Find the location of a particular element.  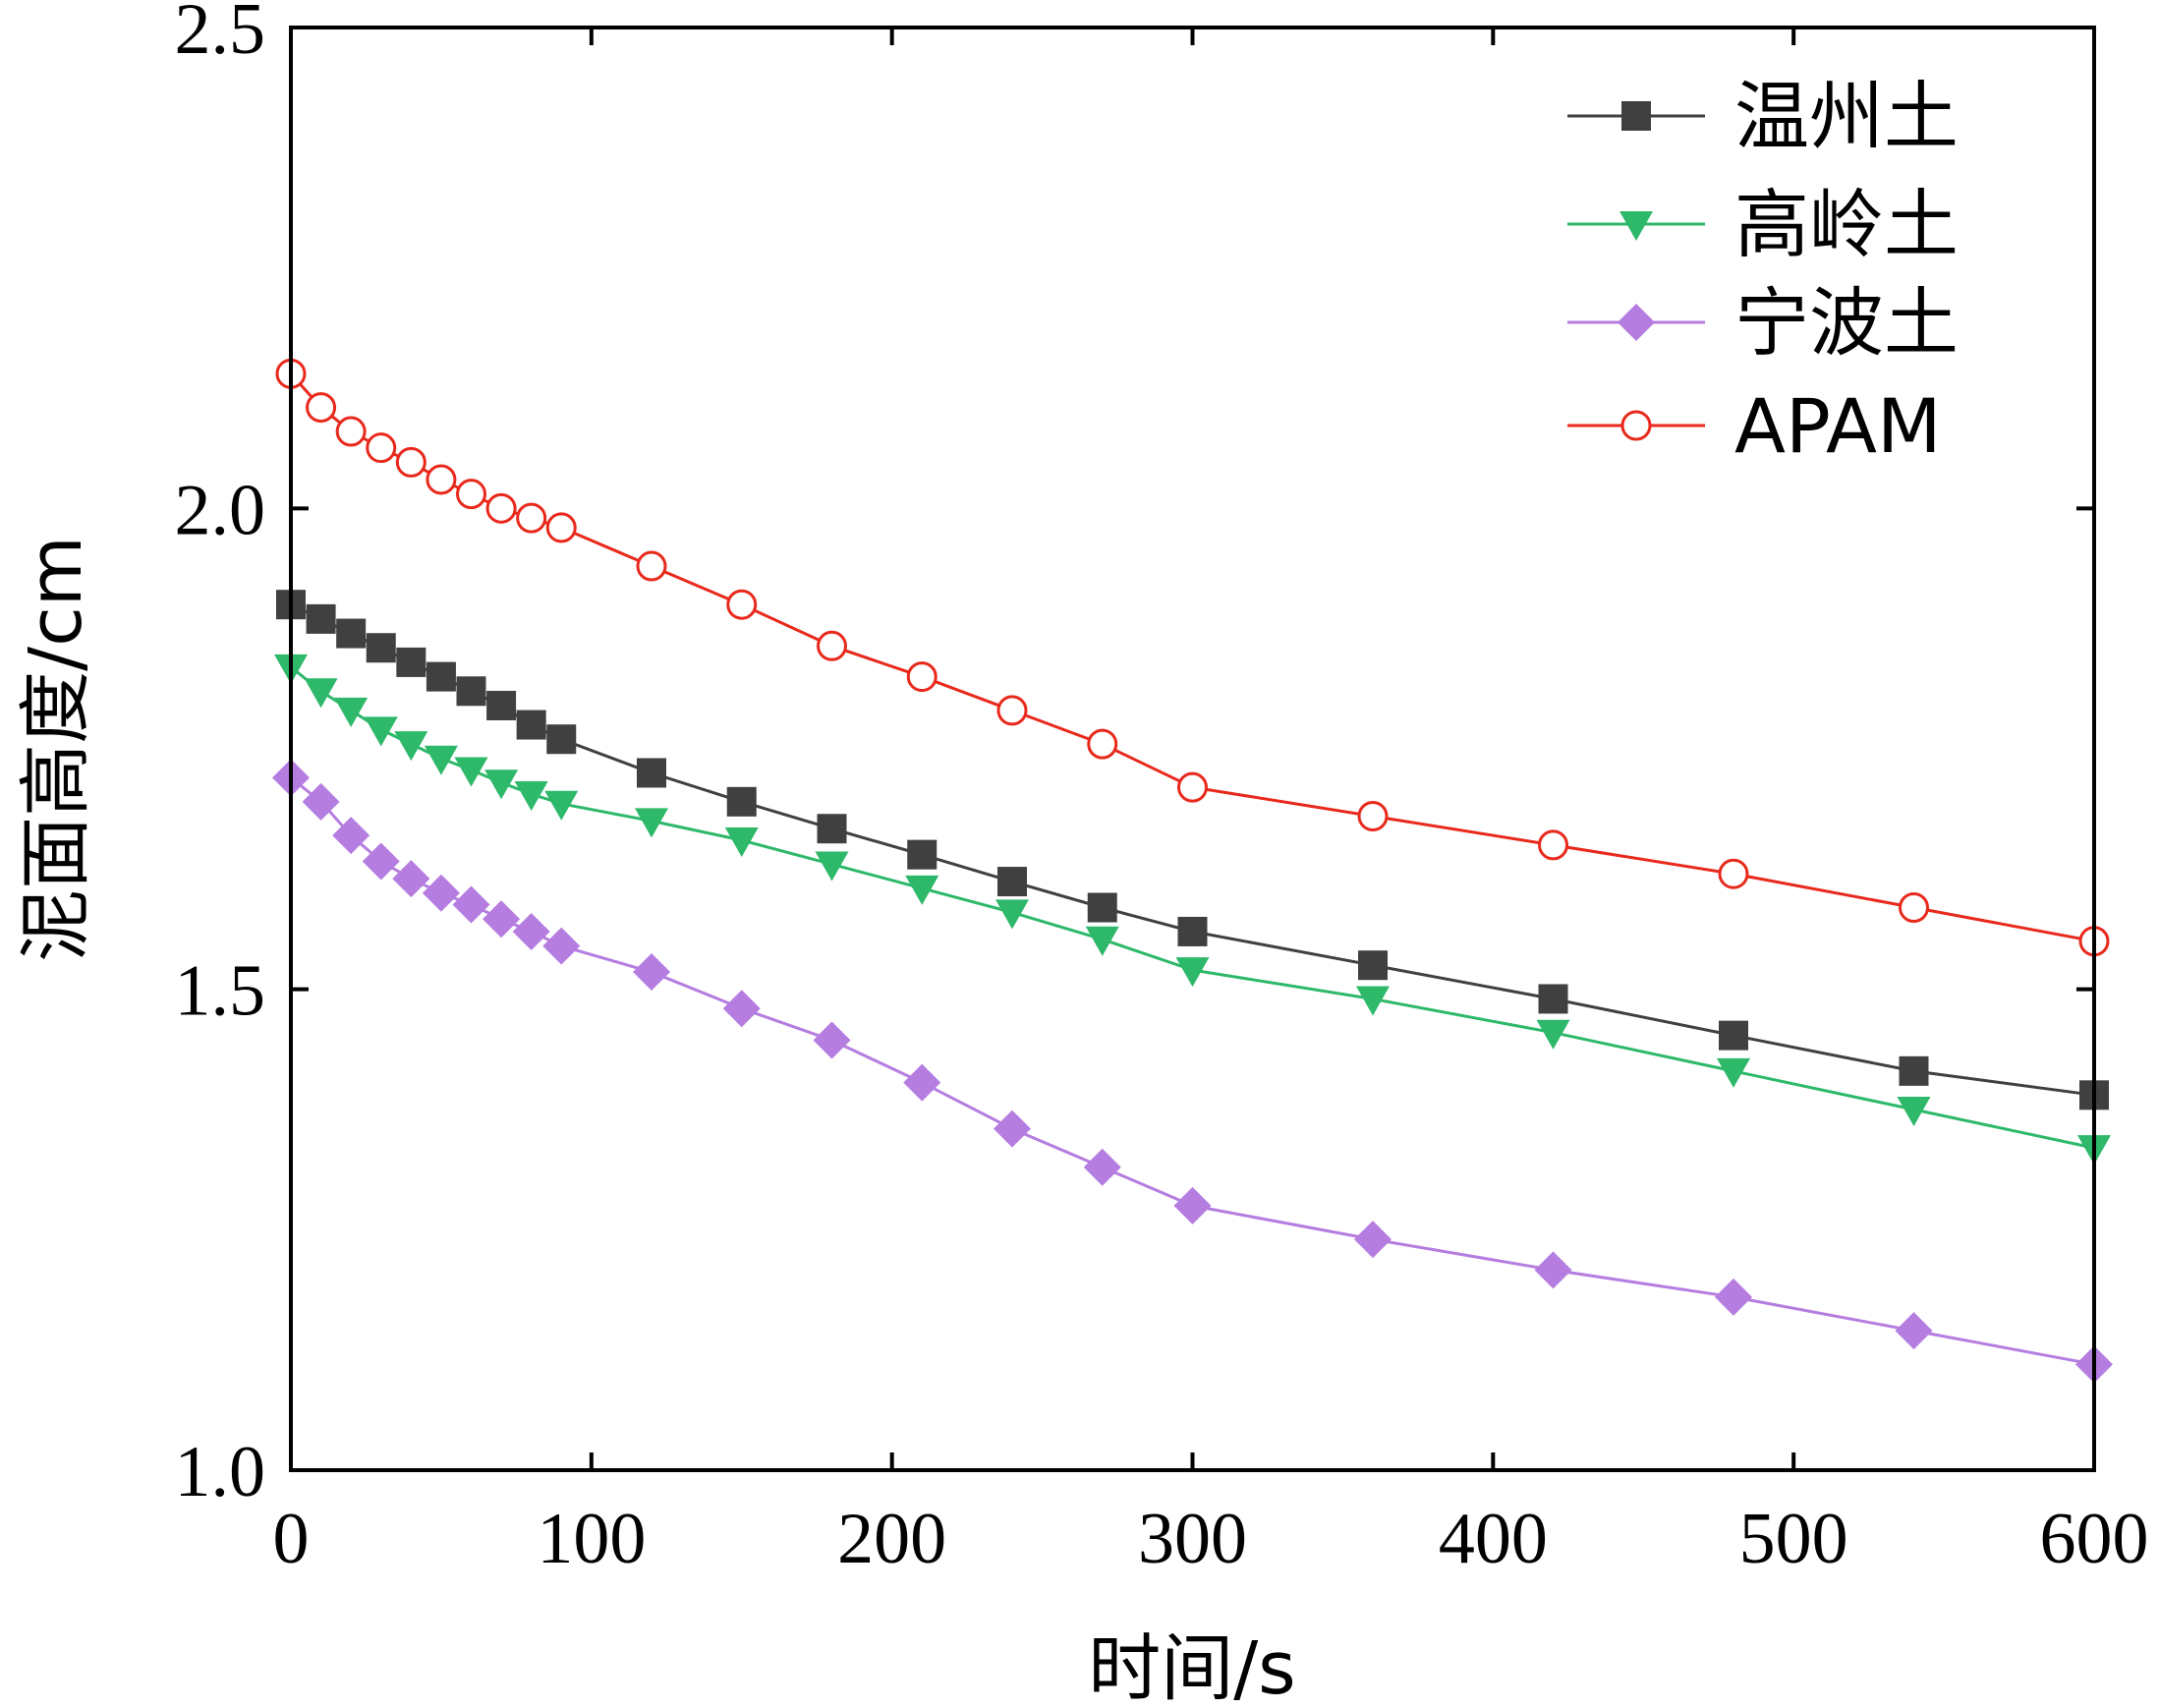

x-tick-label: 300 is located at coordinates (1192, 1539).